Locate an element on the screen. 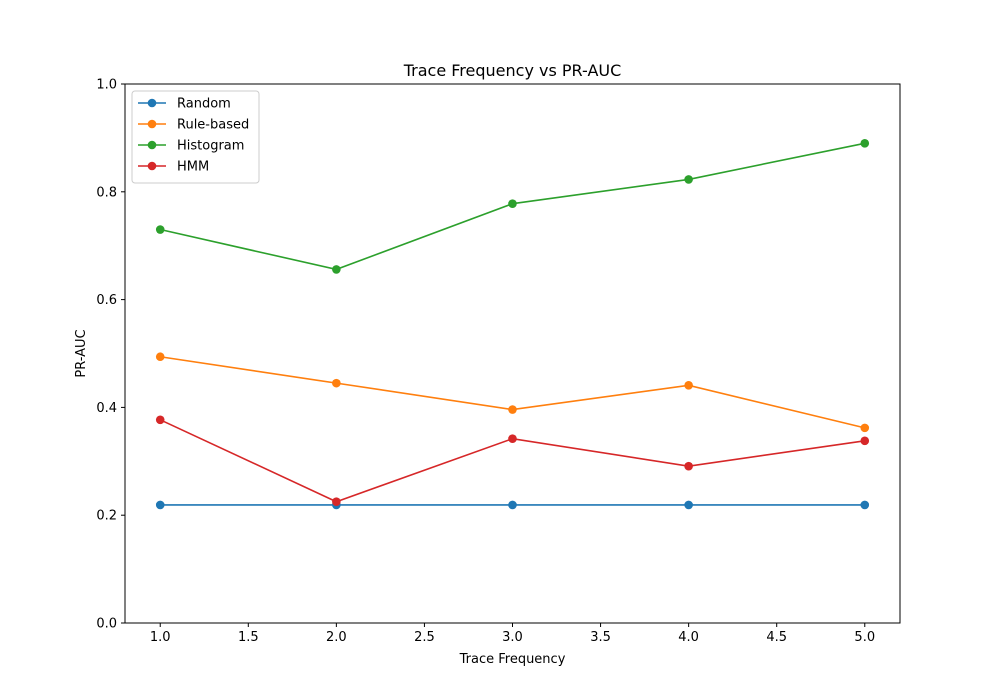 The image size is (1000, 700). x-tick-label: 5.0 is located at coordinates (864, 637).